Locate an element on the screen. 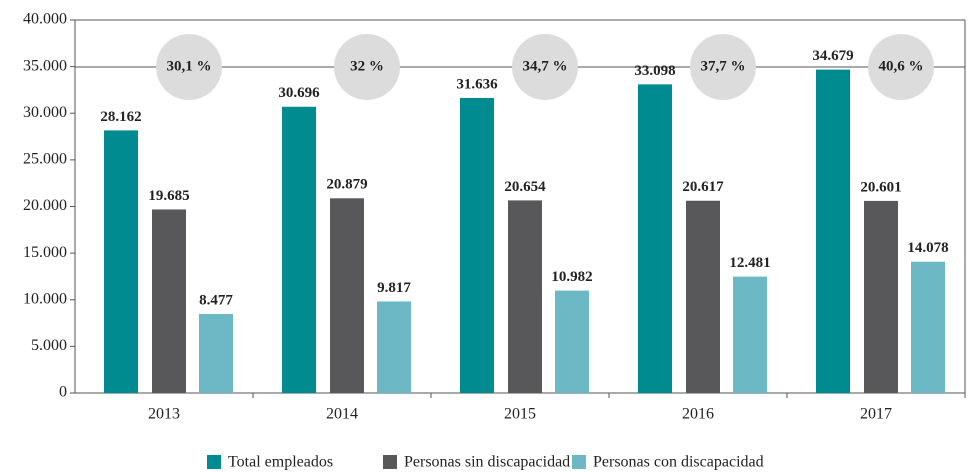 The image size is (968, 473). y-tick-label: 35.000 is located at coordinates (45, 65).